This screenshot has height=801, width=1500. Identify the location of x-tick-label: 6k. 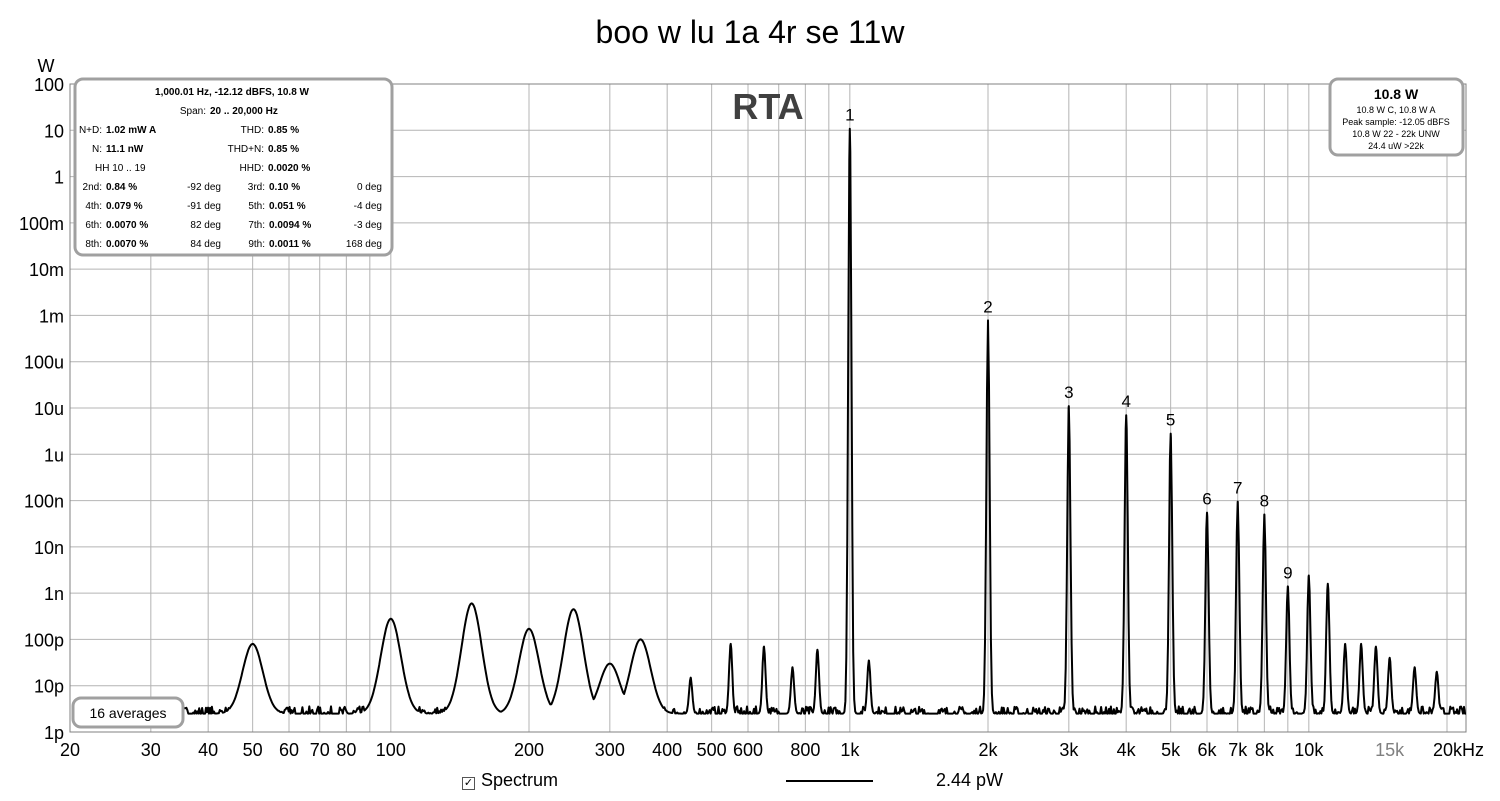
(1207, 750).